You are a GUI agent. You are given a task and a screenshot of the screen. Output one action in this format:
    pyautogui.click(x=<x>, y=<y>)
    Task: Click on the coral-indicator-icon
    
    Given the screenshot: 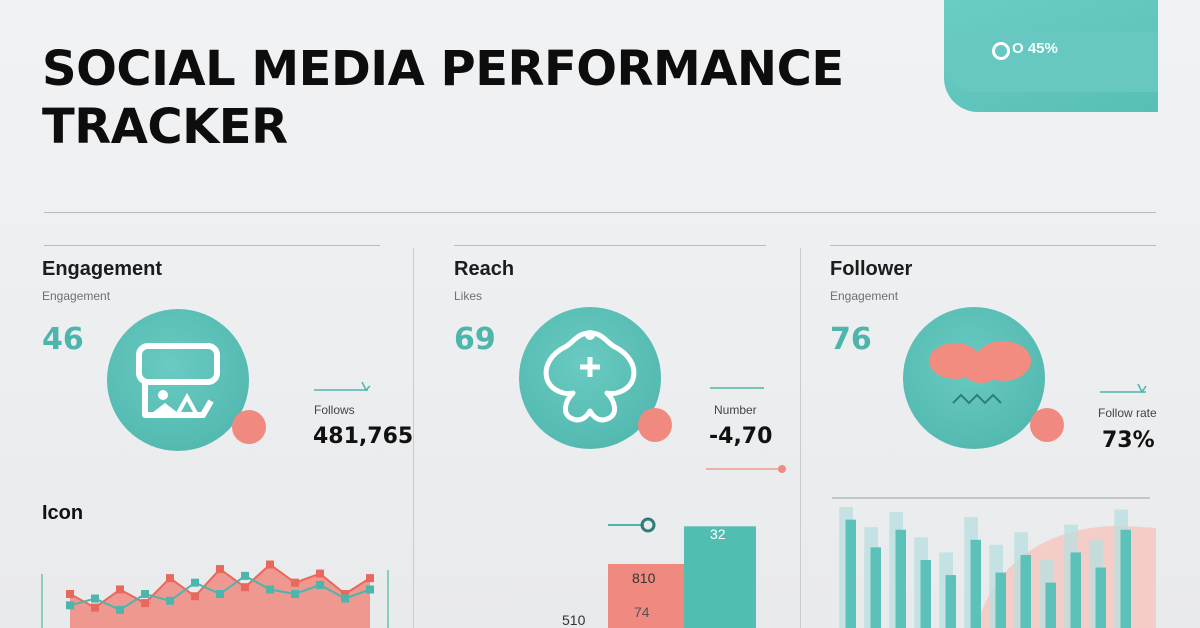 What is the action you would take?
    pyautogui.click(x=746, y=469)
    